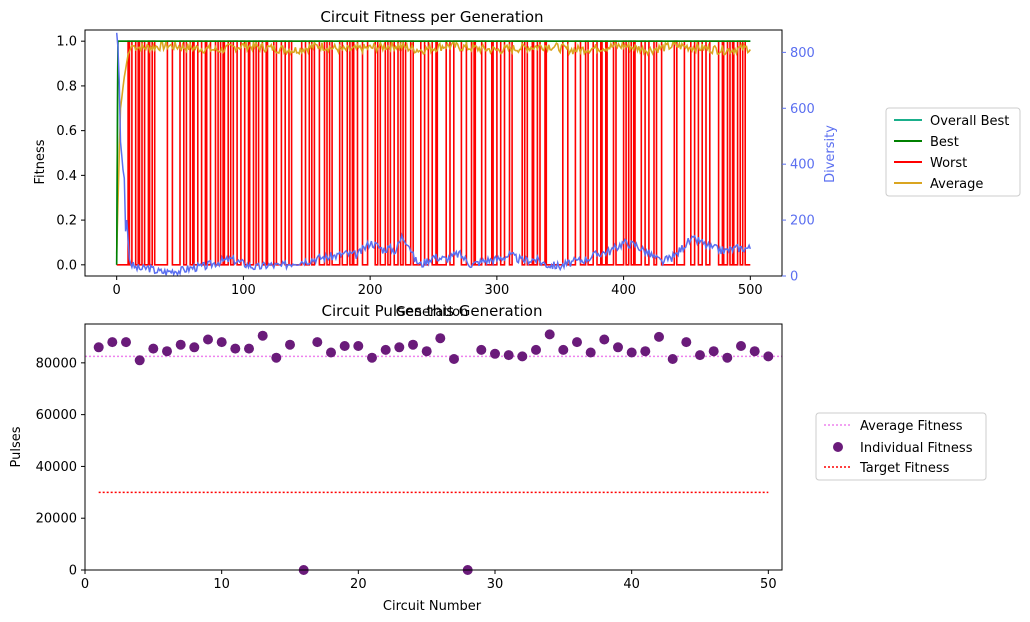 The height and width of the screenshot is (622, 1030). Describe the element at coordinates (432, 606) in the screenshot. I see `pulses-chart-xlabel: Circuit Number` at that location.